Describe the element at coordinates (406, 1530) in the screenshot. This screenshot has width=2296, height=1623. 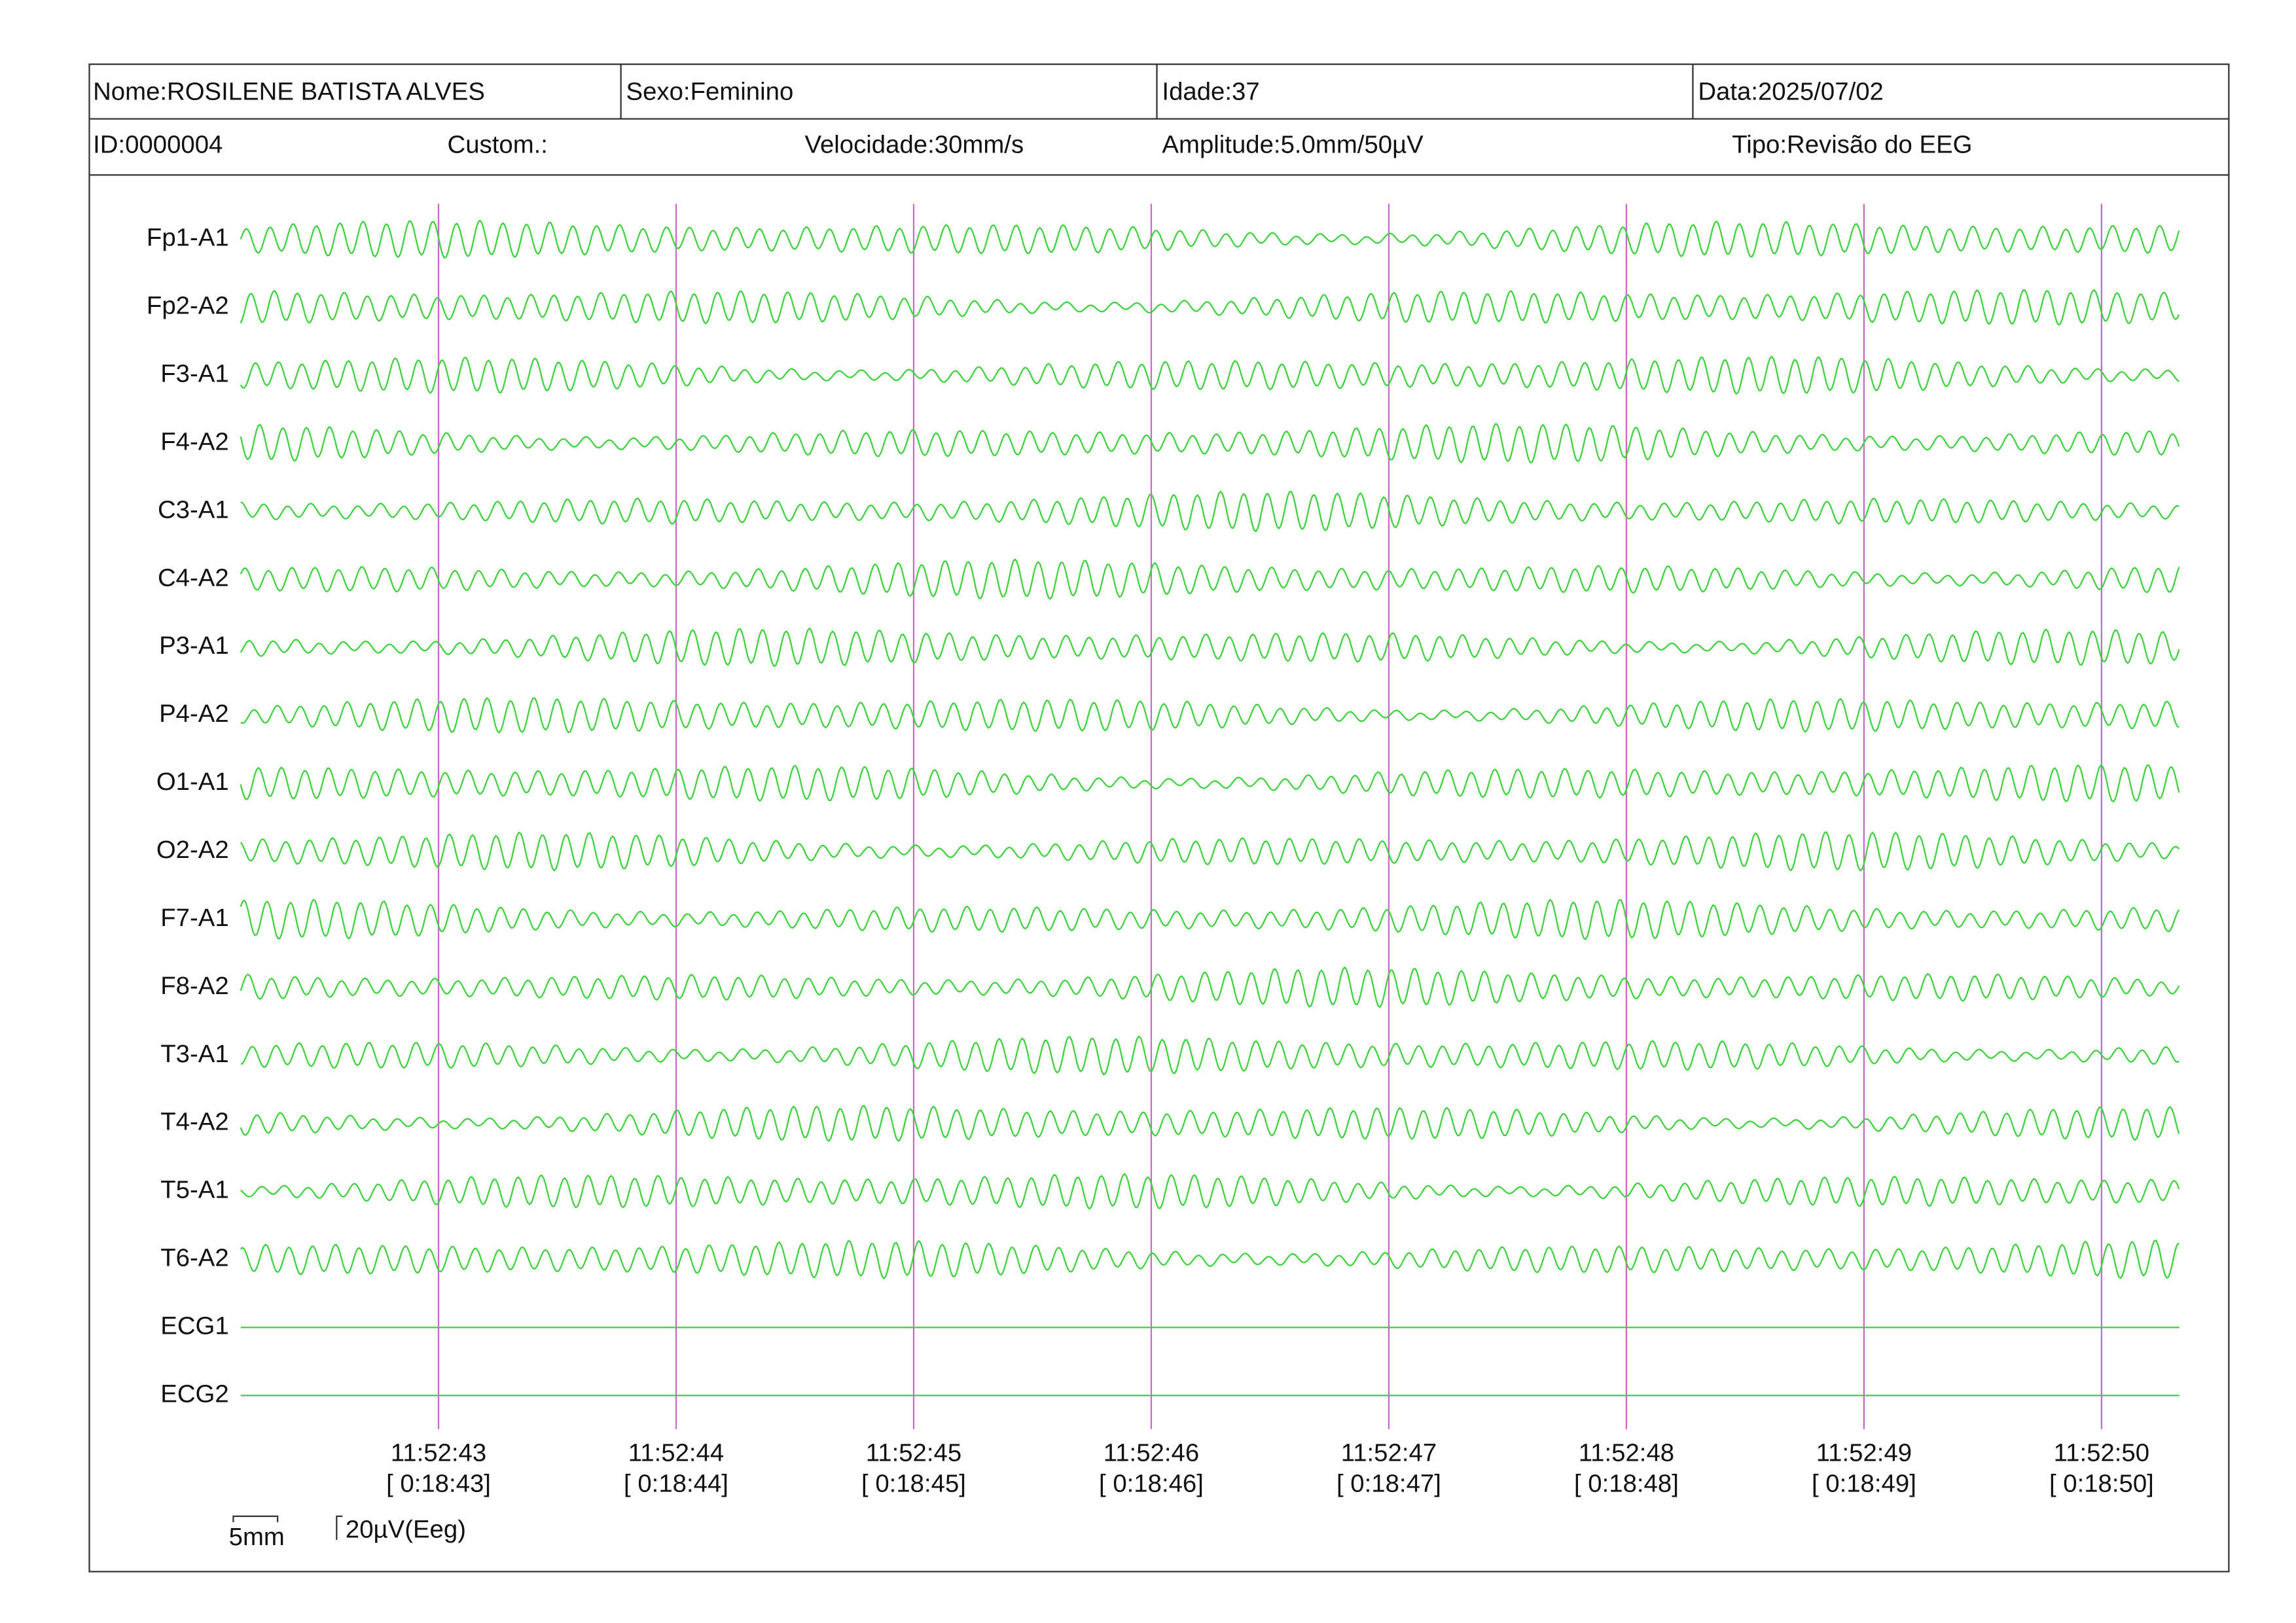
I see `amplitude-scale-label: 20µV(Eeg)` at that location.